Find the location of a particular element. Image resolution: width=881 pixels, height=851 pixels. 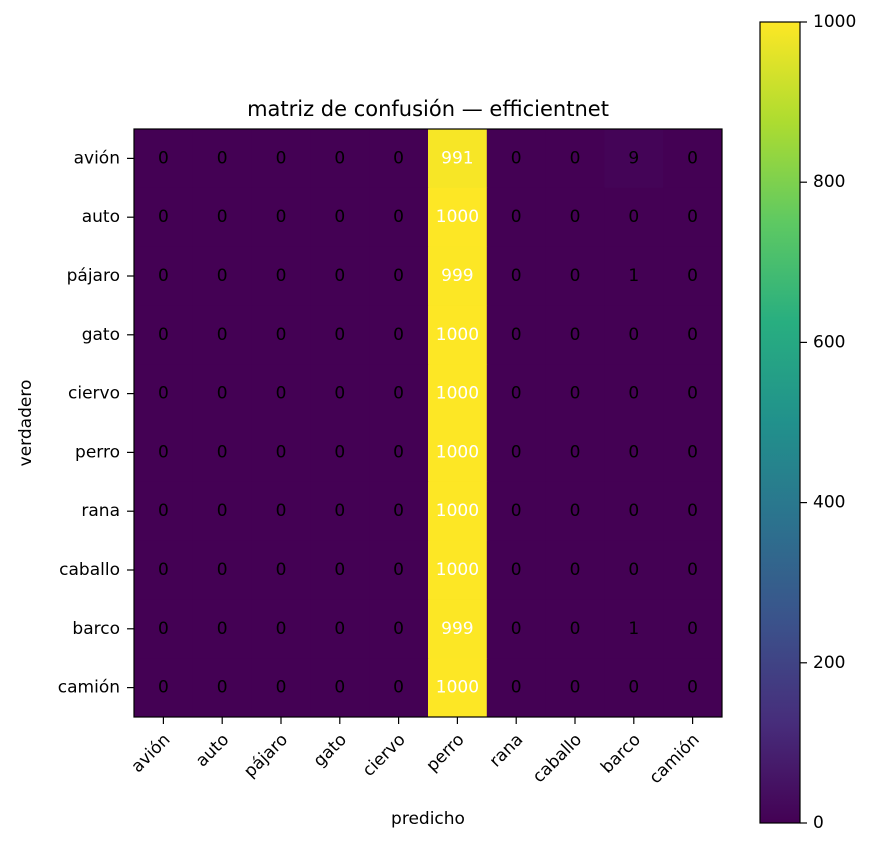

colorbar-tick-label: 400 is located at coordinates (829, 503).